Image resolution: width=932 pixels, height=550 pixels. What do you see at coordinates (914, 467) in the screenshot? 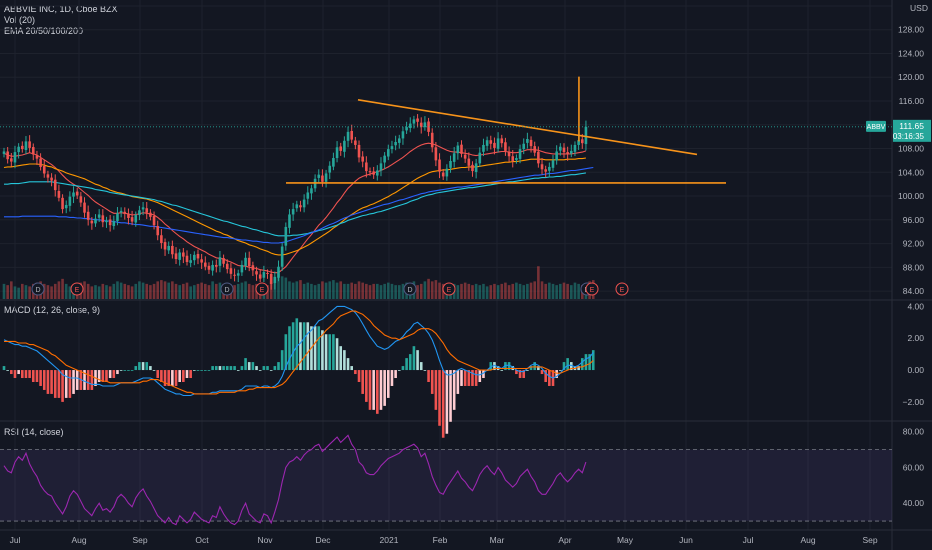
I see `rsi-tick-label: 60.00` at bounding box center [914, 467].